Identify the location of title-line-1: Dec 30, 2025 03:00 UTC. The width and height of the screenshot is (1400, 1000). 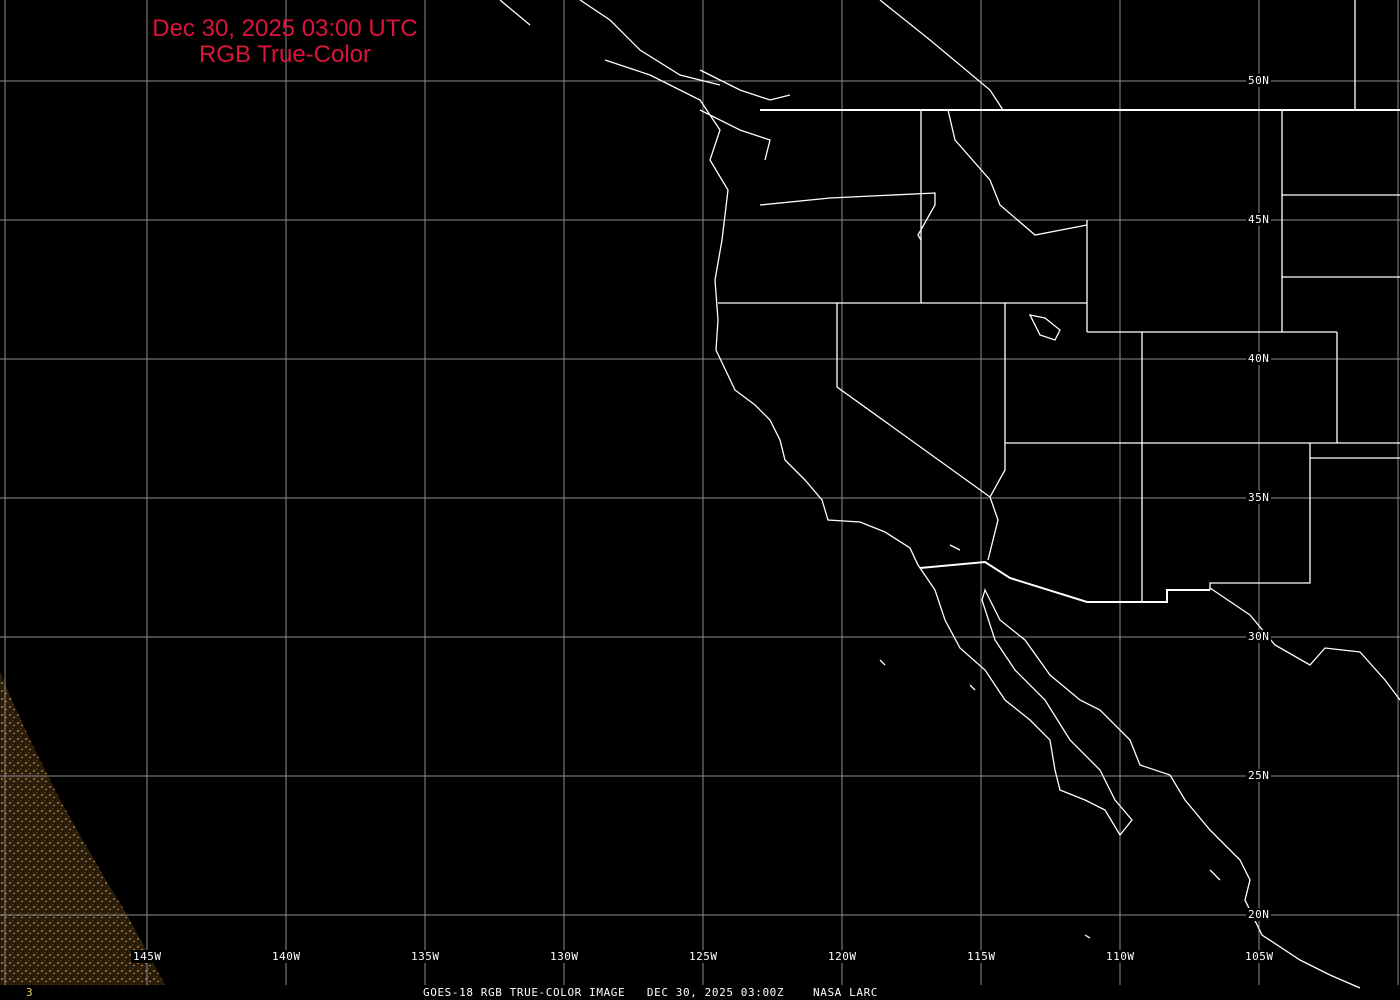
(285, 28).